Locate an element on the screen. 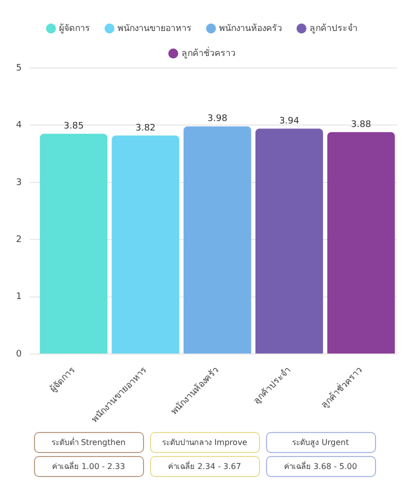 This screenshot has width=409, height=489. data-label: 3.88 is located at coordinates (361, 125).